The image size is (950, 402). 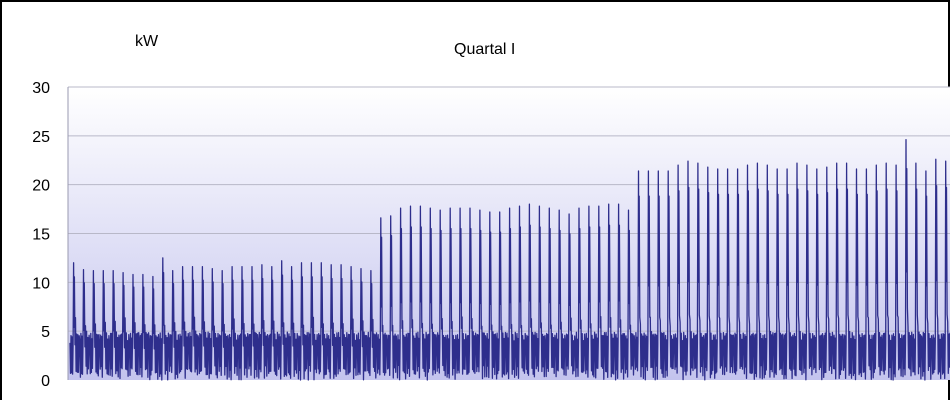 I want to click on chart-title: Quartal I, so click(x=484, y=49).